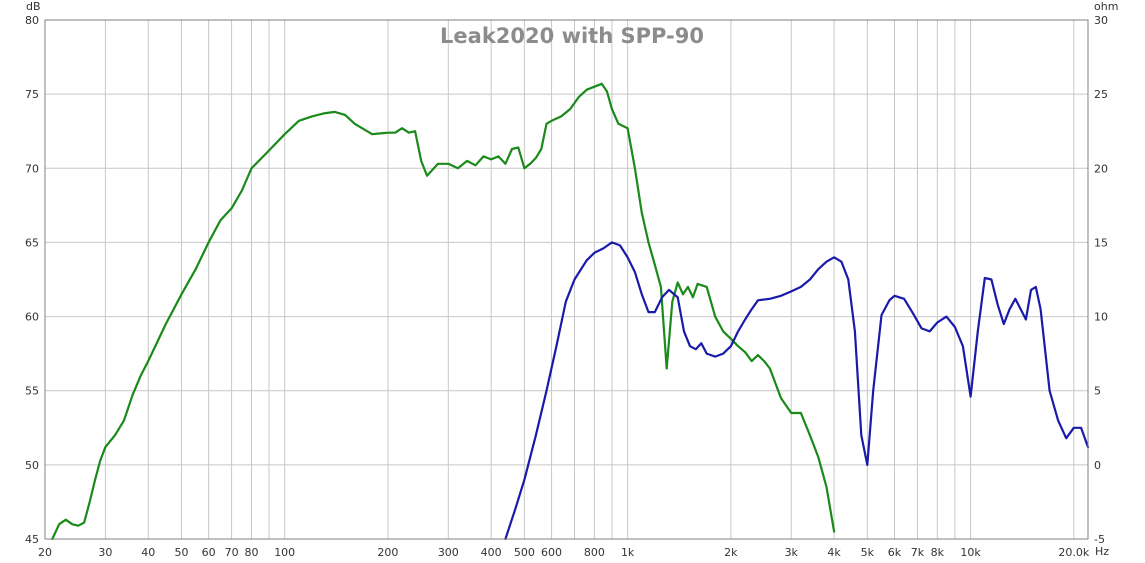 The height and width of the screenshot is (563, 1145). Describe the element at coordinates (594, 552) in the screenshot. I see `x-tick-label: 800` at that location.